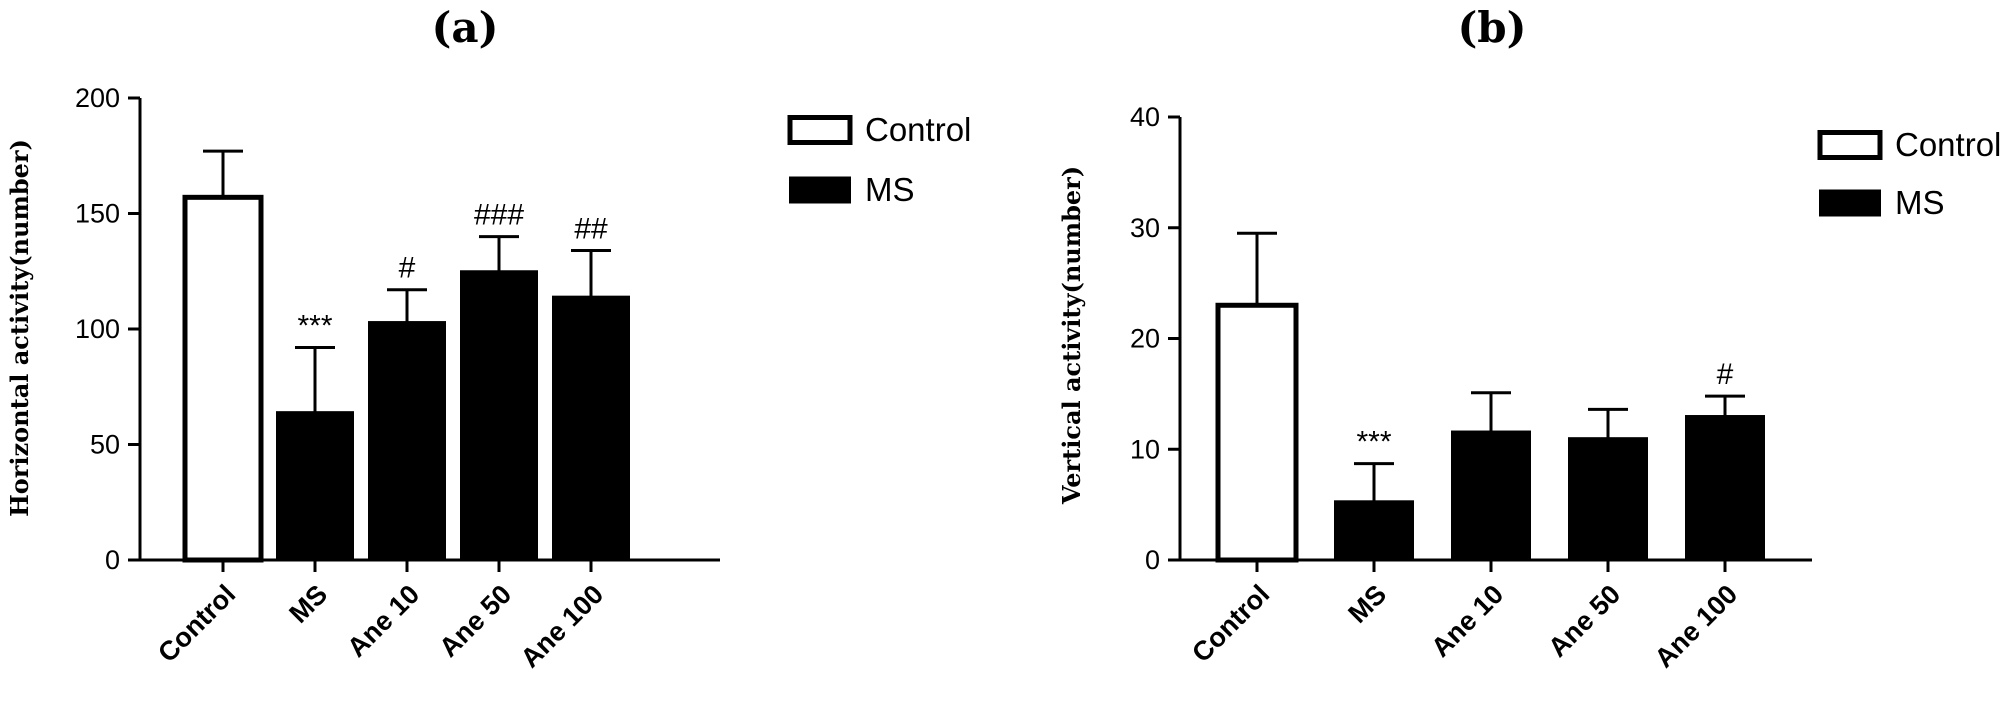 This screenshot has height=714, width=2007. What do you see at coordinates (97, 214) in the screenshot?
I see `y-tick-label: 150` at bounding box center [97, 214].